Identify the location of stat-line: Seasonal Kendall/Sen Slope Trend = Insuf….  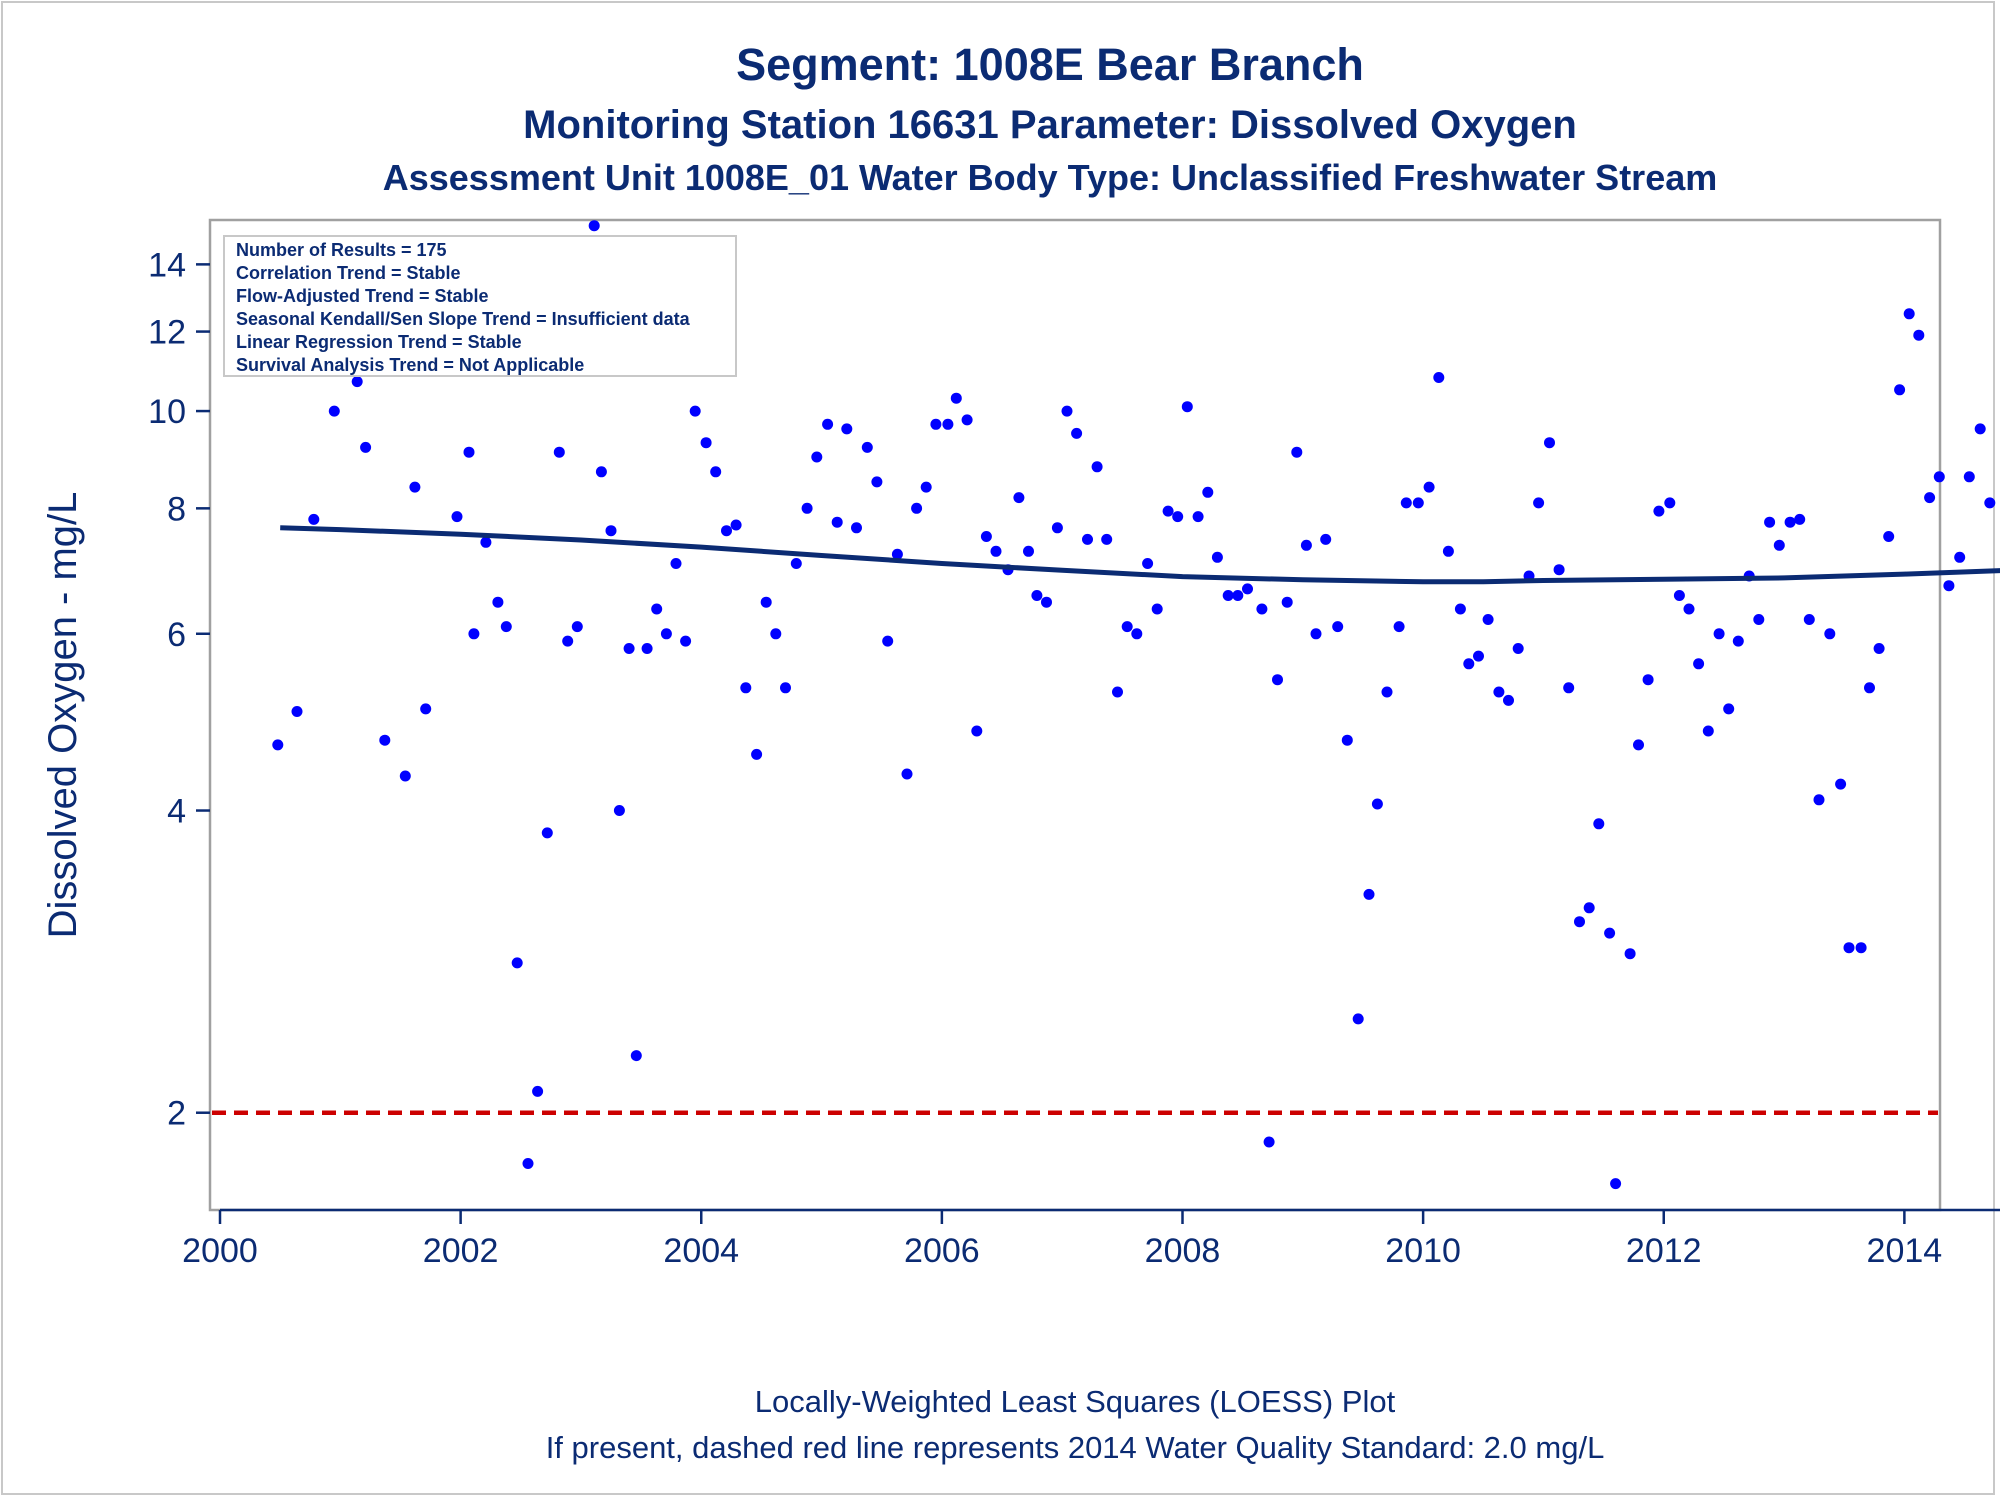
(463, 319).